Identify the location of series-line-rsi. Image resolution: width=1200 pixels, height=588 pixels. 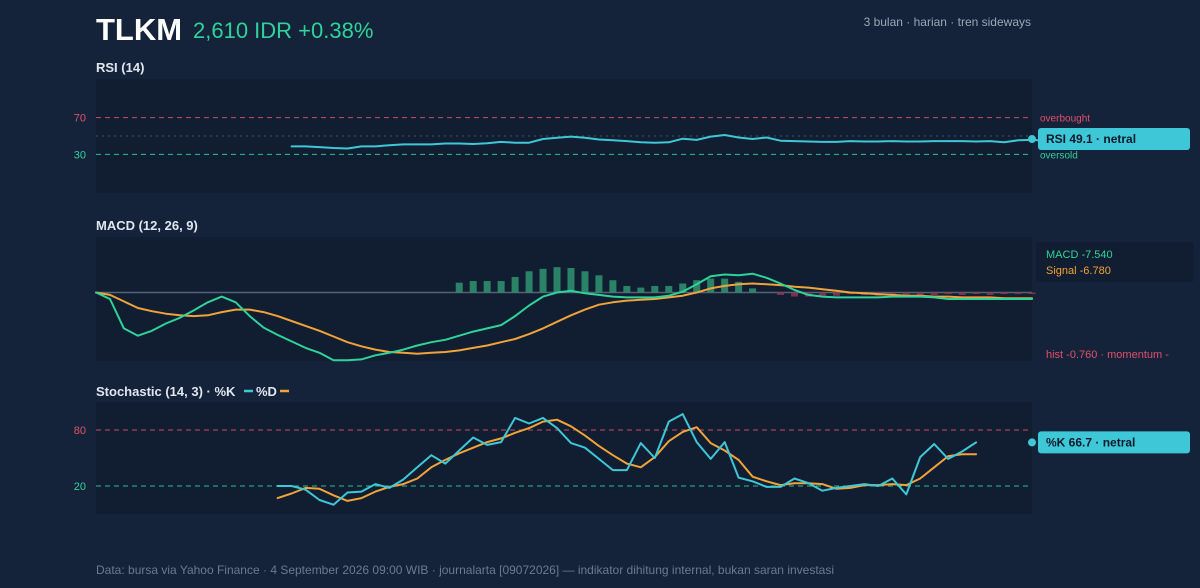
(682, 142).